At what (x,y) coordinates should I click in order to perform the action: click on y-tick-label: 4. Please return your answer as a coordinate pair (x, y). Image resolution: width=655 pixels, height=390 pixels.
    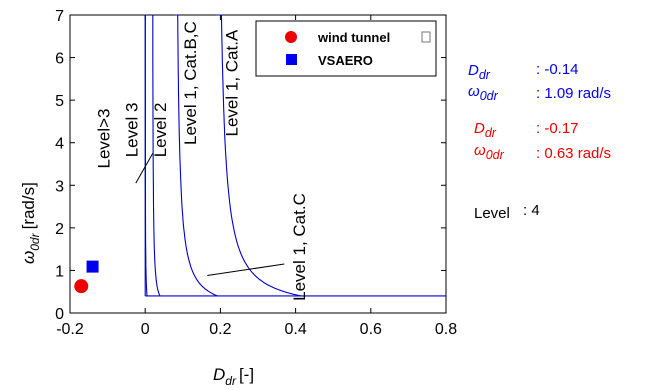
    Looking at the image, I should click on (59, 144).